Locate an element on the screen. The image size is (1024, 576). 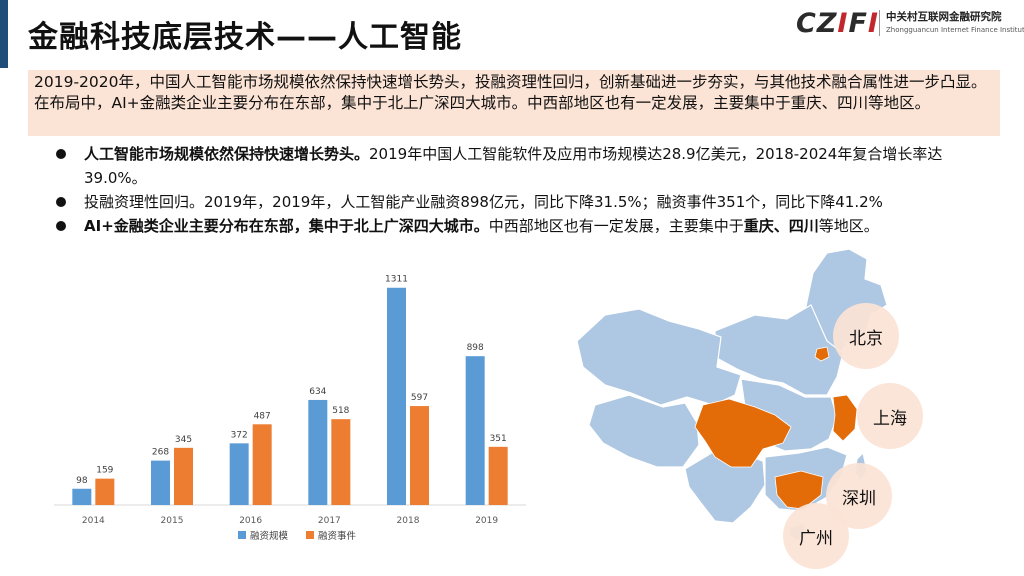
x-tick-label: 2014 is located at coordinates (93, 521).